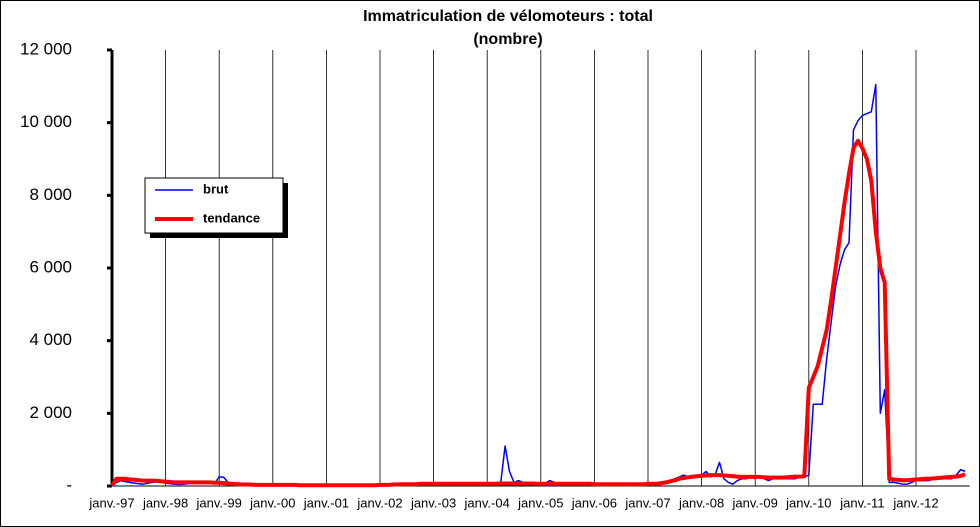 This screenshot has height=527, width=980. Describe the element at coordinates (272, 502) in the screenshot. I see `x-tick-label: janv.-00` at that location.